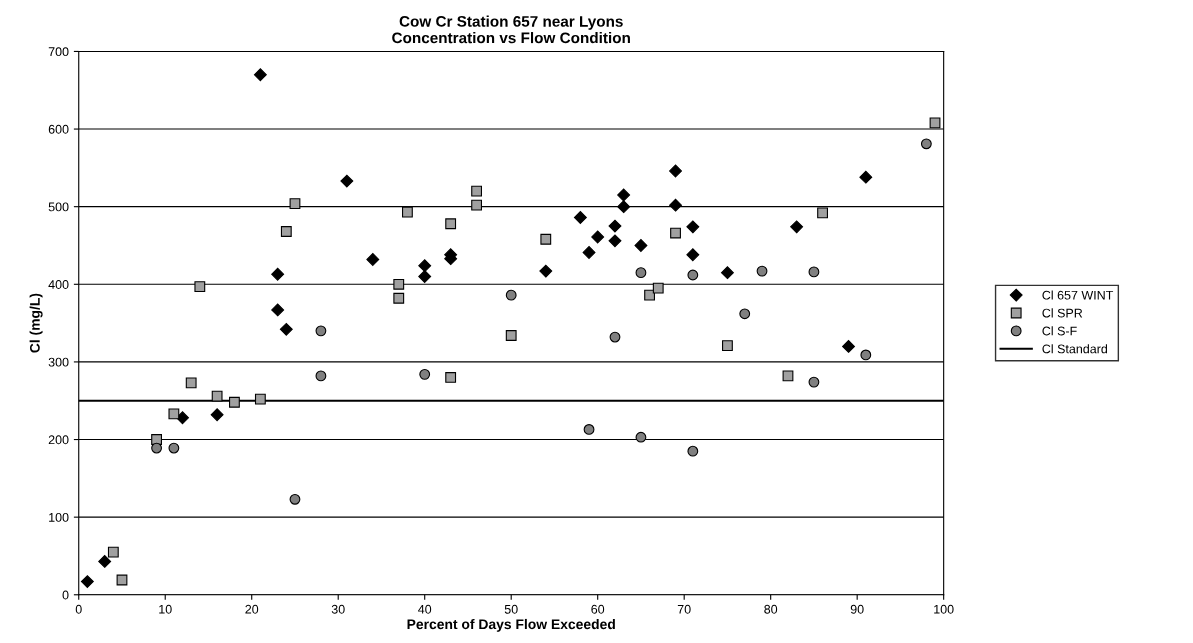 Image resolution: width=1193 pixels, height=643 pixels. I want to click on y-tick-label: 400, so click(58, 284).